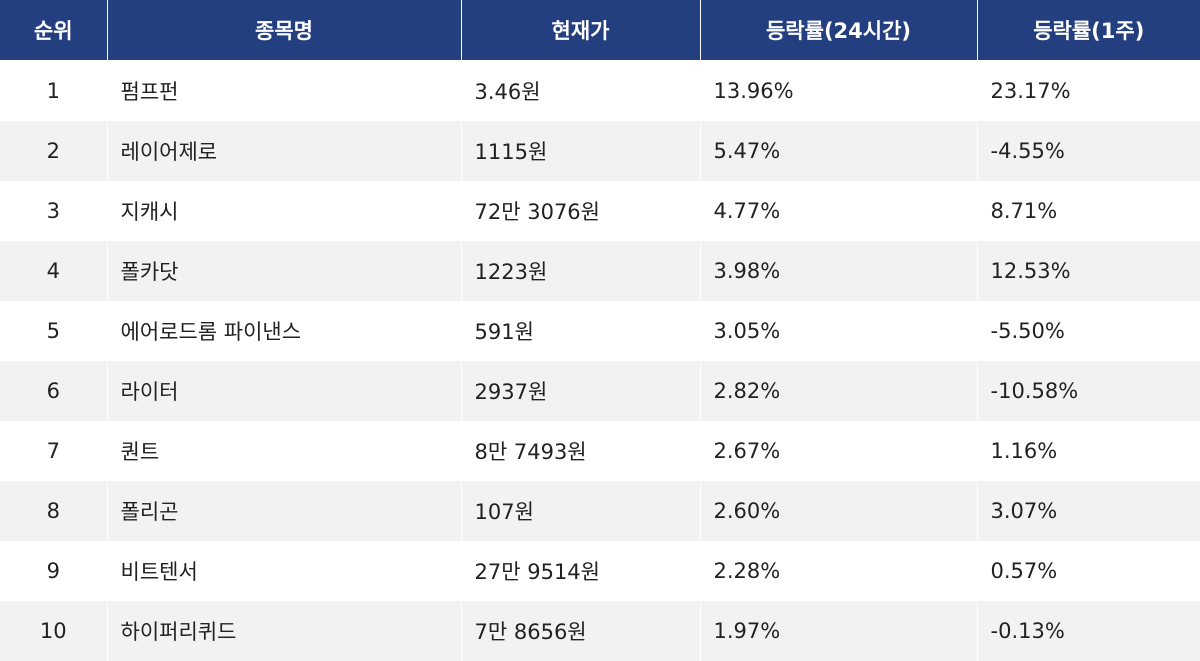 The height and width of the screenshot is (661, 1200). What do you see at coordinates (581, 271) in the screenshot?
I see `price-cell: 1223원` at bounding box center [581, 271].